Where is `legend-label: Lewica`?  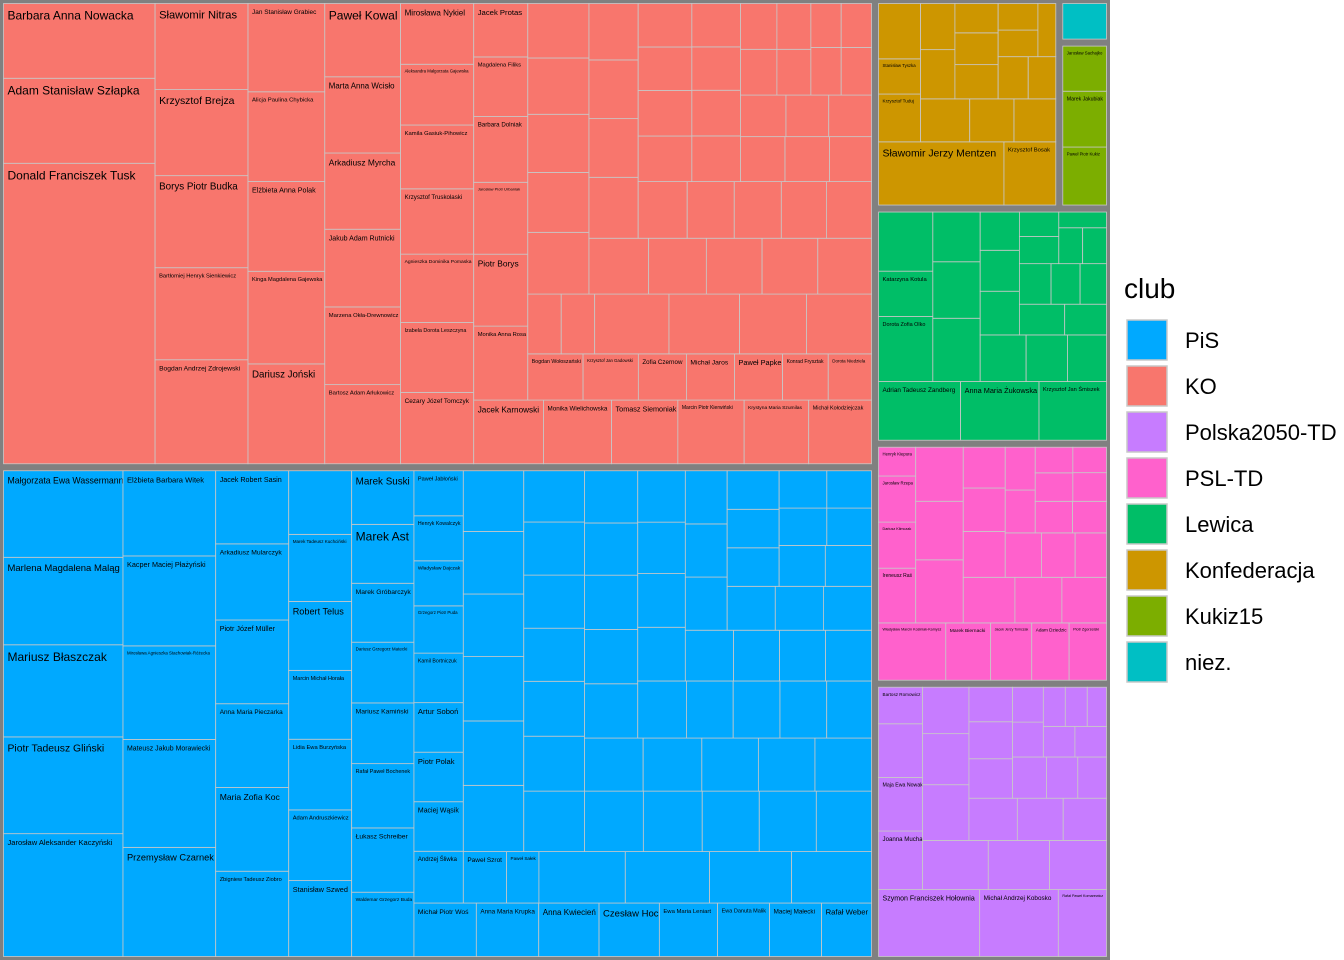 legend-label: Lewica is located at coordinates (1219, 524).